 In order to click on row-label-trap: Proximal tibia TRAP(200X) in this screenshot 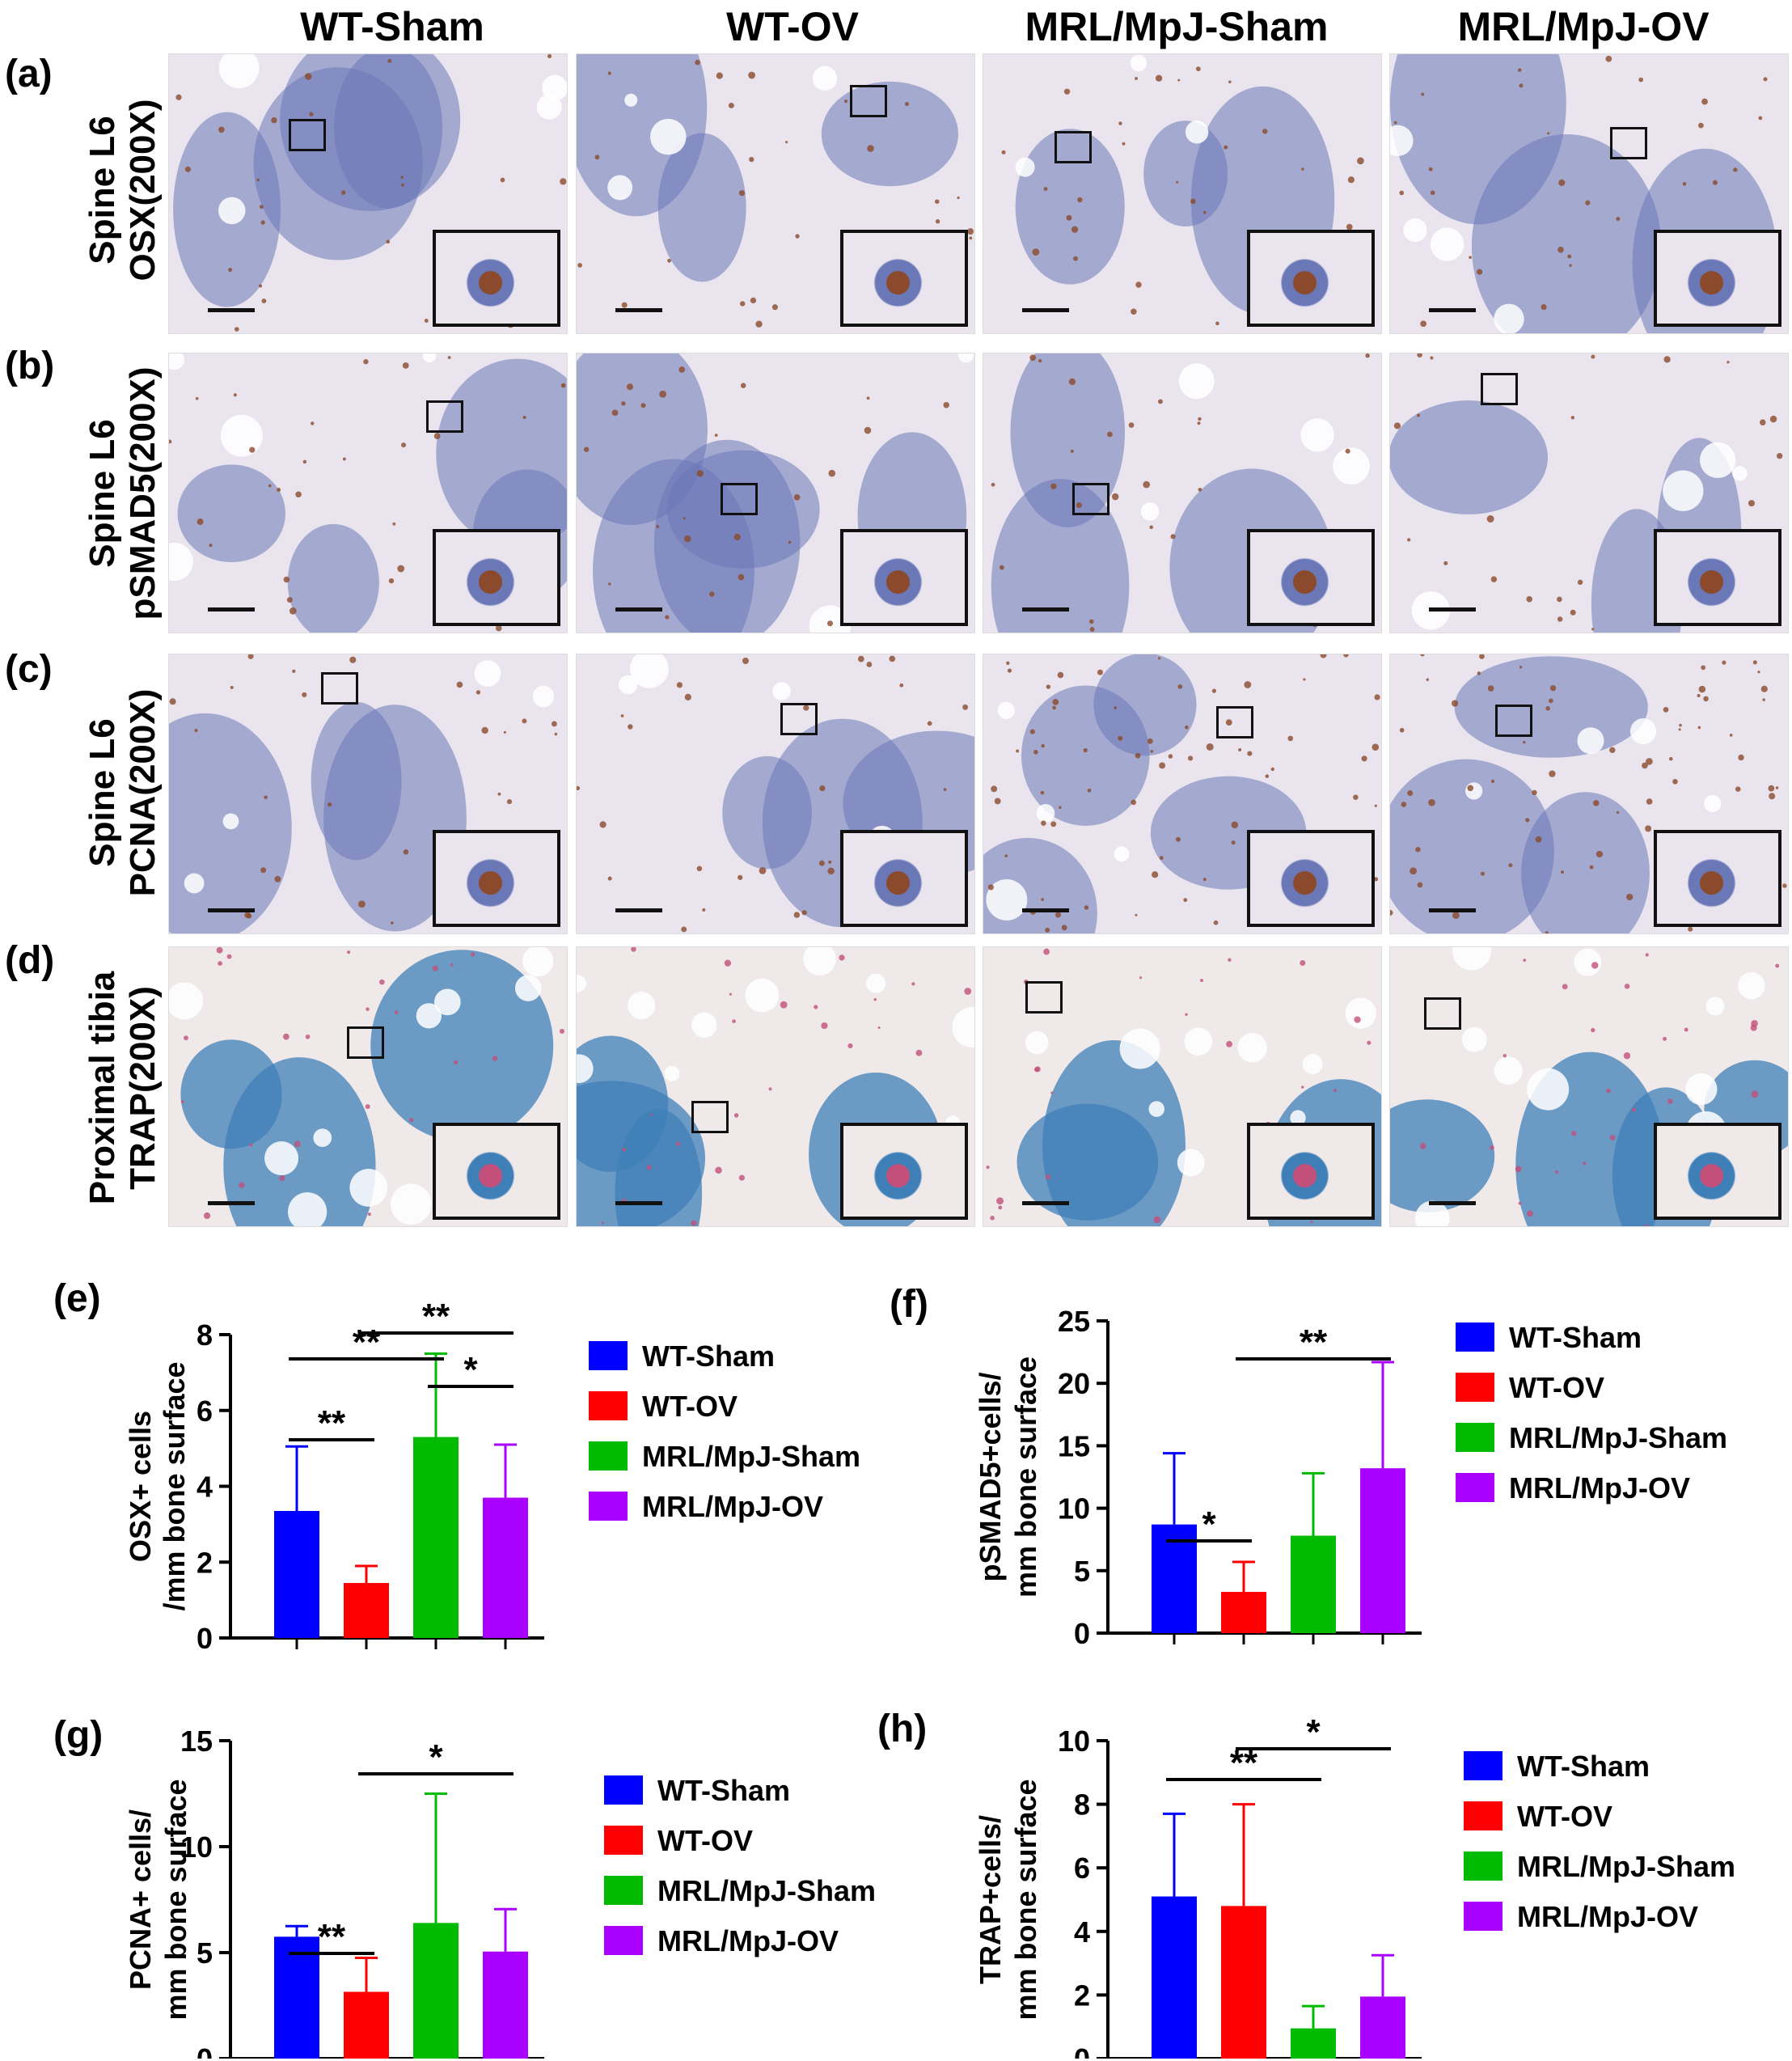, I will do `click(122, 1088)`.